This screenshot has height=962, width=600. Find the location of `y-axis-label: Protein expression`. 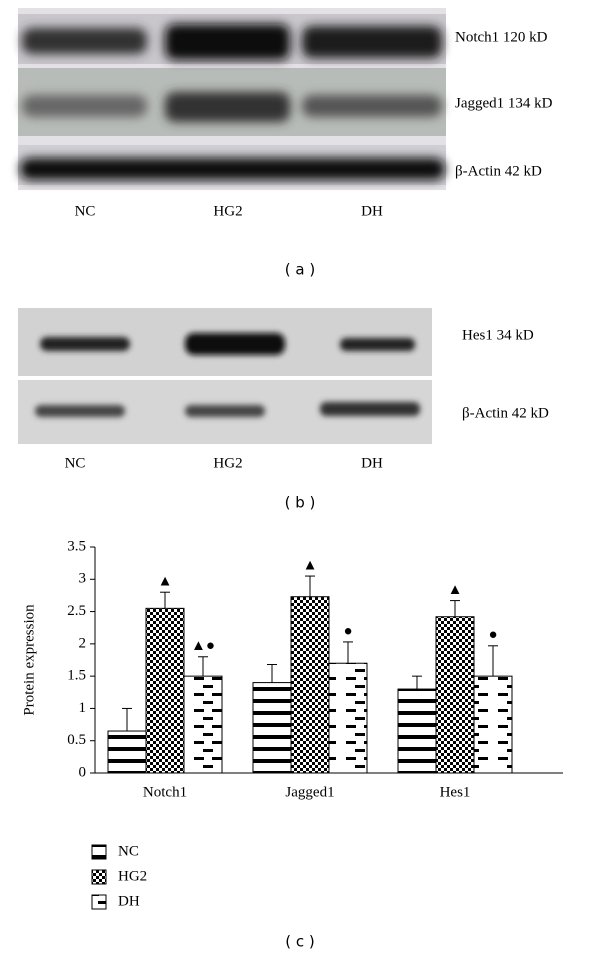

y-axis-label: Protein expression is located at coordinates (29, 660).